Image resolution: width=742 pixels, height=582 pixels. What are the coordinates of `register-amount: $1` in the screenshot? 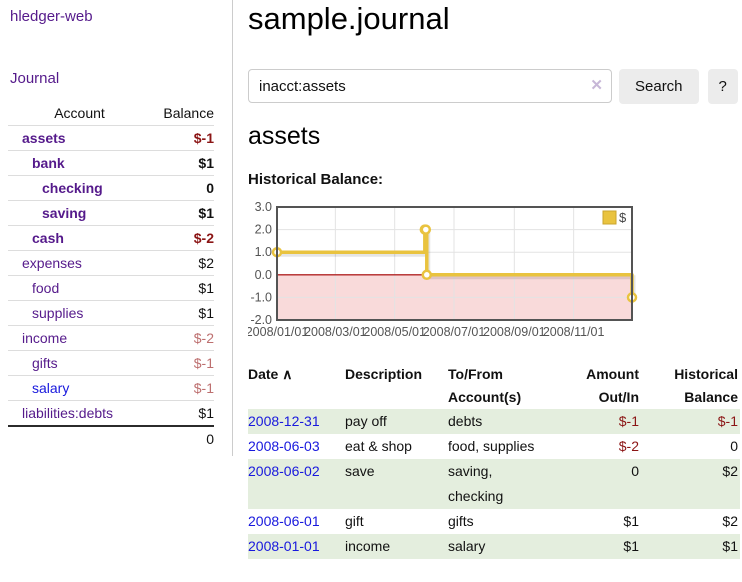 It's located at (600, 546).